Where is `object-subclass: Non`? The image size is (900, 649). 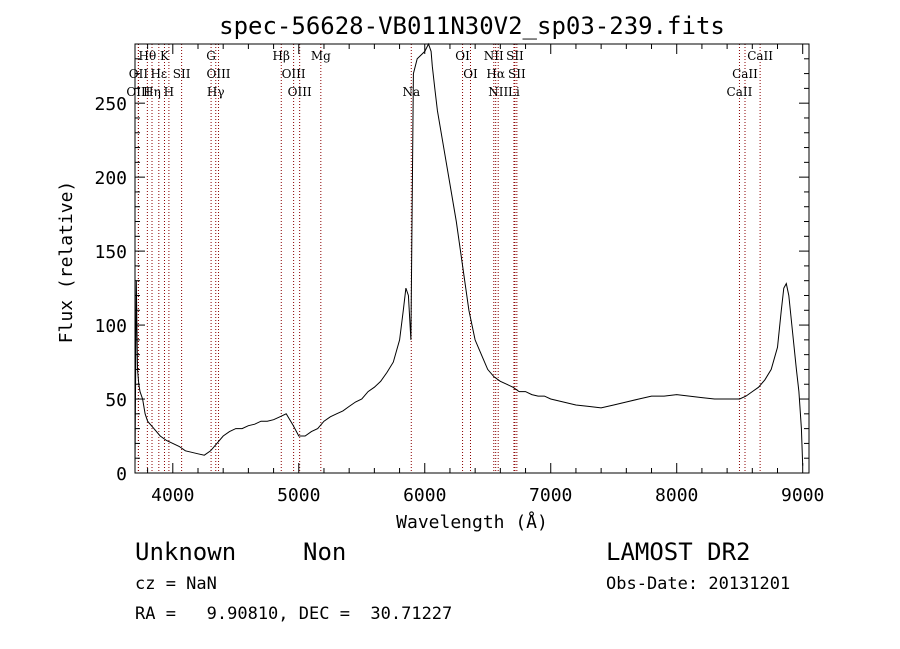
object-subclass: Non is located at coordinates (325, 552).